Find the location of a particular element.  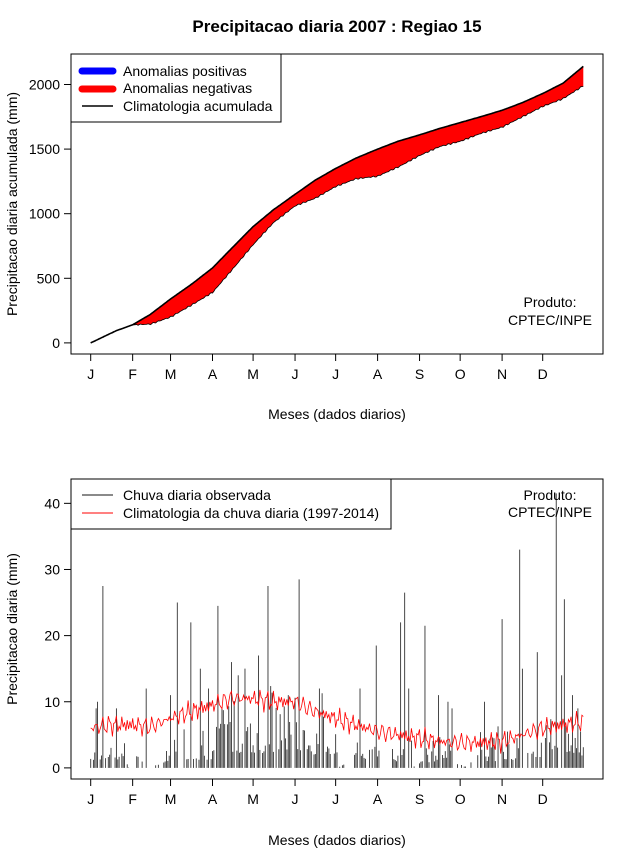

cumulative-x-tick-label: N is located at coordinates (502, 374).